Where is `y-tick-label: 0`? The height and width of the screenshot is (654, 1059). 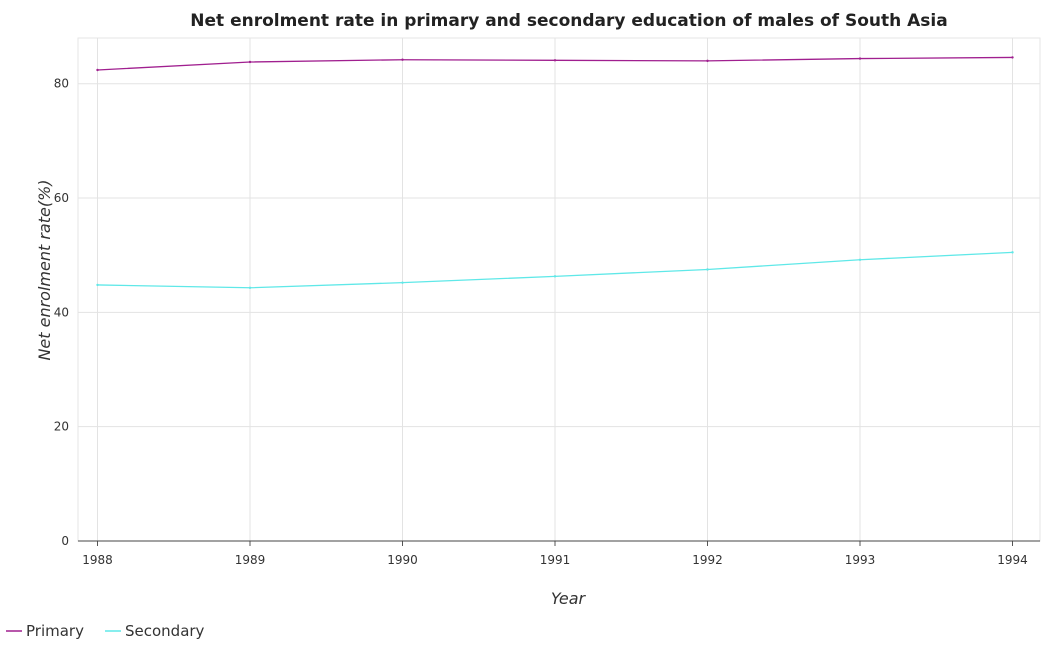 y-tick-label: 0 is located at coordinates (65, 541).